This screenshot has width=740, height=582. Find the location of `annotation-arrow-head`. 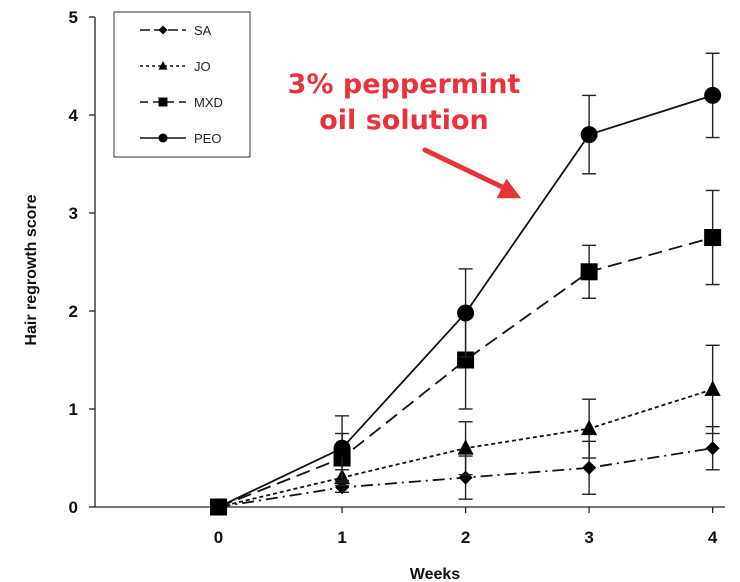

annotation-arrow-head is located at coordinates (509, 188).